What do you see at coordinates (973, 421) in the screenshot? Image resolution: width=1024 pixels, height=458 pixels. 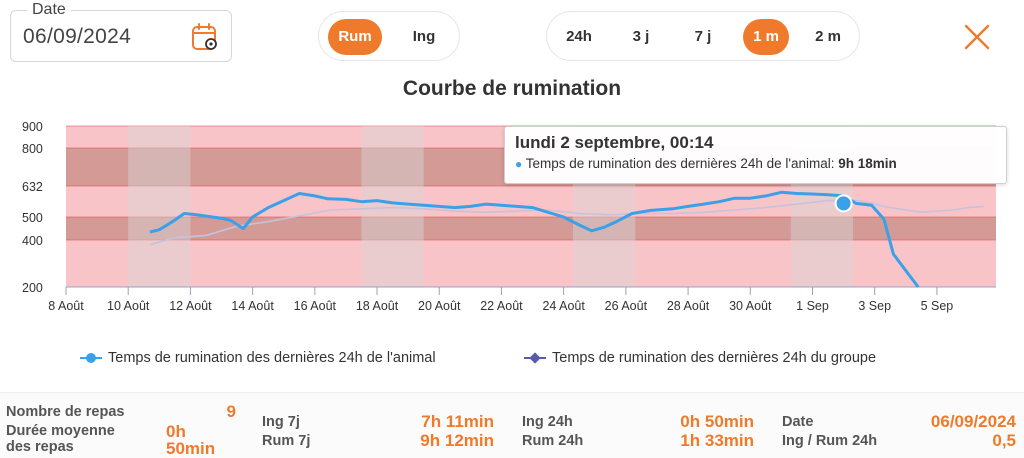 I see `date-stat-value: 06/09/2024` at bounding box center [973, 421].